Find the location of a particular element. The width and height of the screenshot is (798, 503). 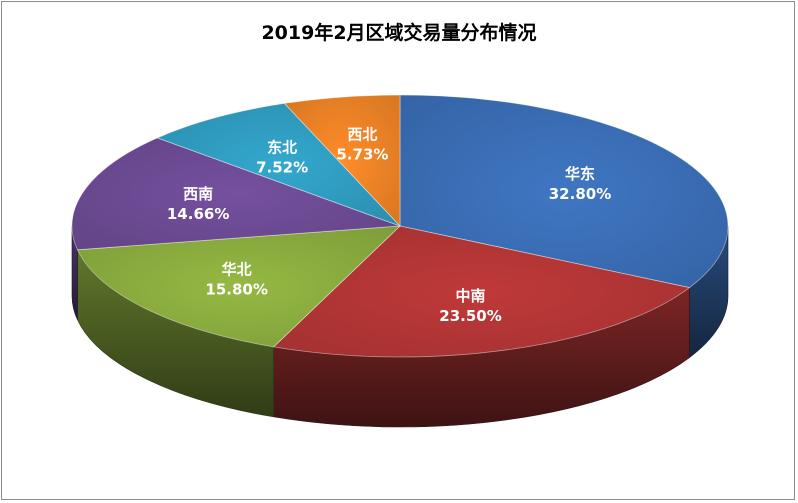

slice-category-label: 西北 is located at coordinates (362, 135).